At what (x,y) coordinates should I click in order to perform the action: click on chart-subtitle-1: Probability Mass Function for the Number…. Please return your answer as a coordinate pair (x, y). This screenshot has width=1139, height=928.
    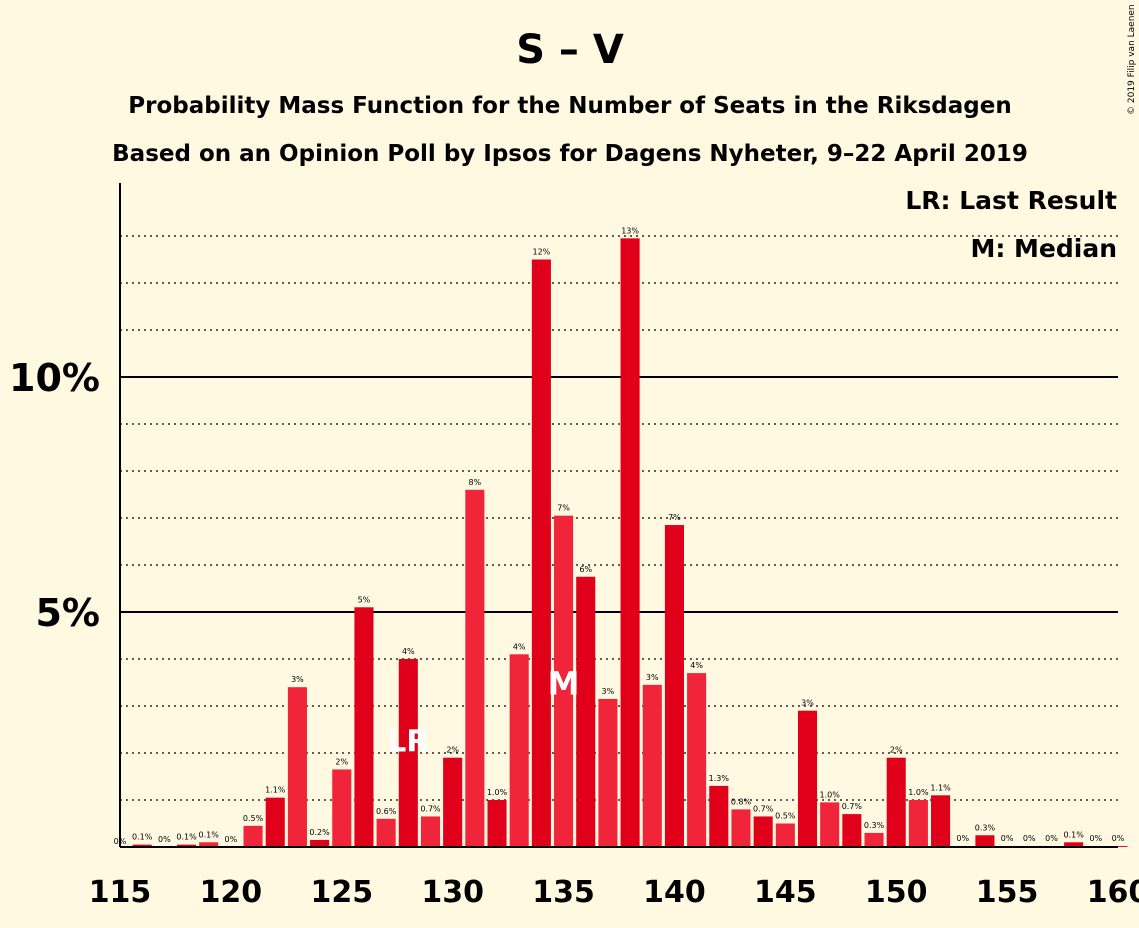
    Looking at the image, I should click on (569, 106).